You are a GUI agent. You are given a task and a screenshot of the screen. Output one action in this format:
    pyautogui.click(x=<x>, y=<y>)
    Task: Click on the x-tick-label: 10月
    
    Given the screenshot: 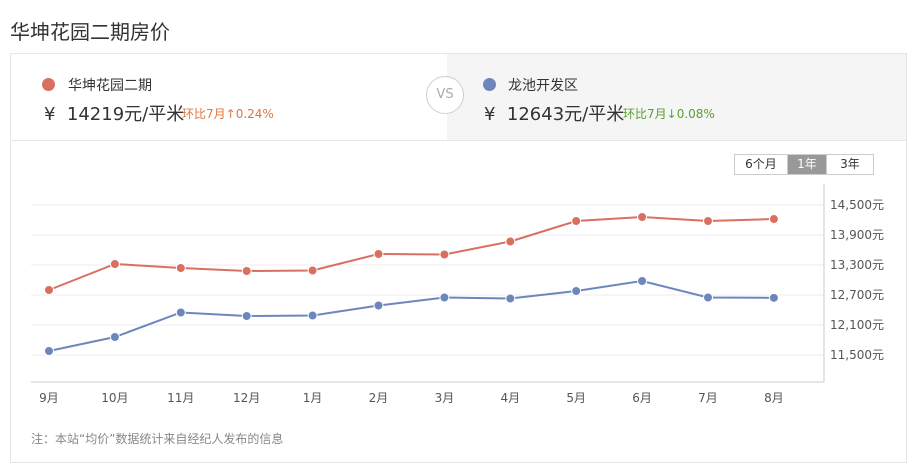 What is the action you would take?
    pyautogui.click(x=114, y=398)
    